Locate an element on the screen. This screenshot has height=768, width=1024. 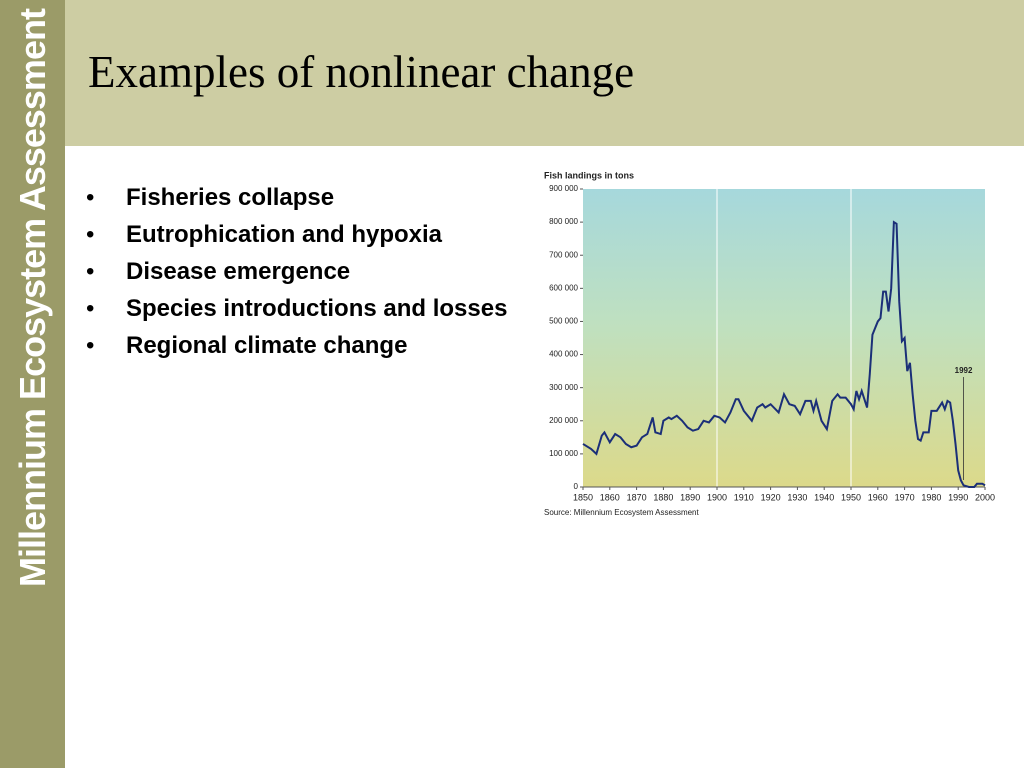
bullet: Eutrophication and hypoxia is located at coordinates (301, 234).